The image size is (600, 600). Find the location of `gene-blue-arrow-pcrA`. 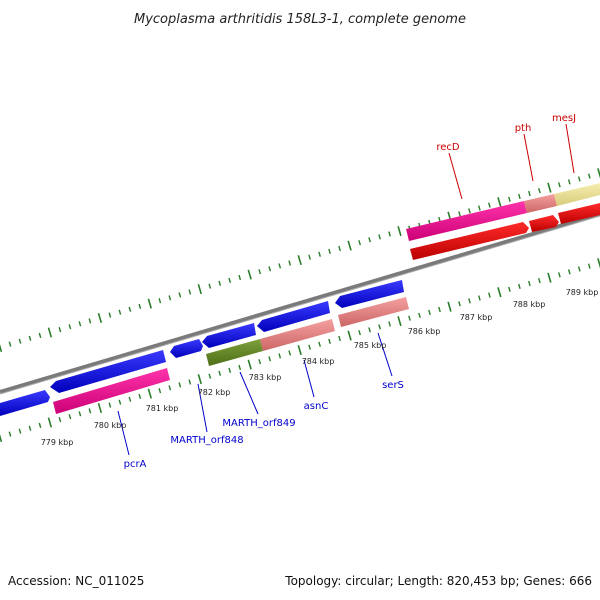

gene-blue-arrow-pcrA is located at coordinates (108, 371).